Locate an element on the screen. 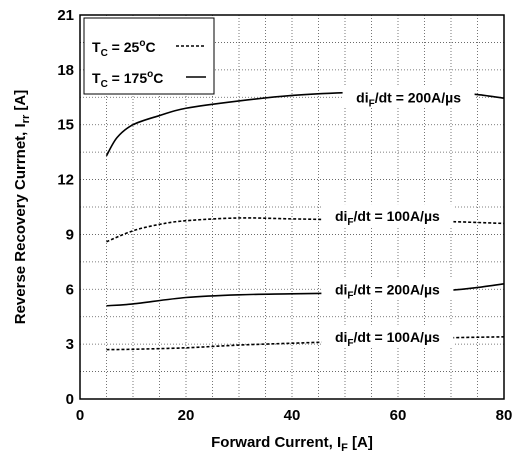  x-axis-title: Forward Current, IF [A] is located at coordinates (292, 444).